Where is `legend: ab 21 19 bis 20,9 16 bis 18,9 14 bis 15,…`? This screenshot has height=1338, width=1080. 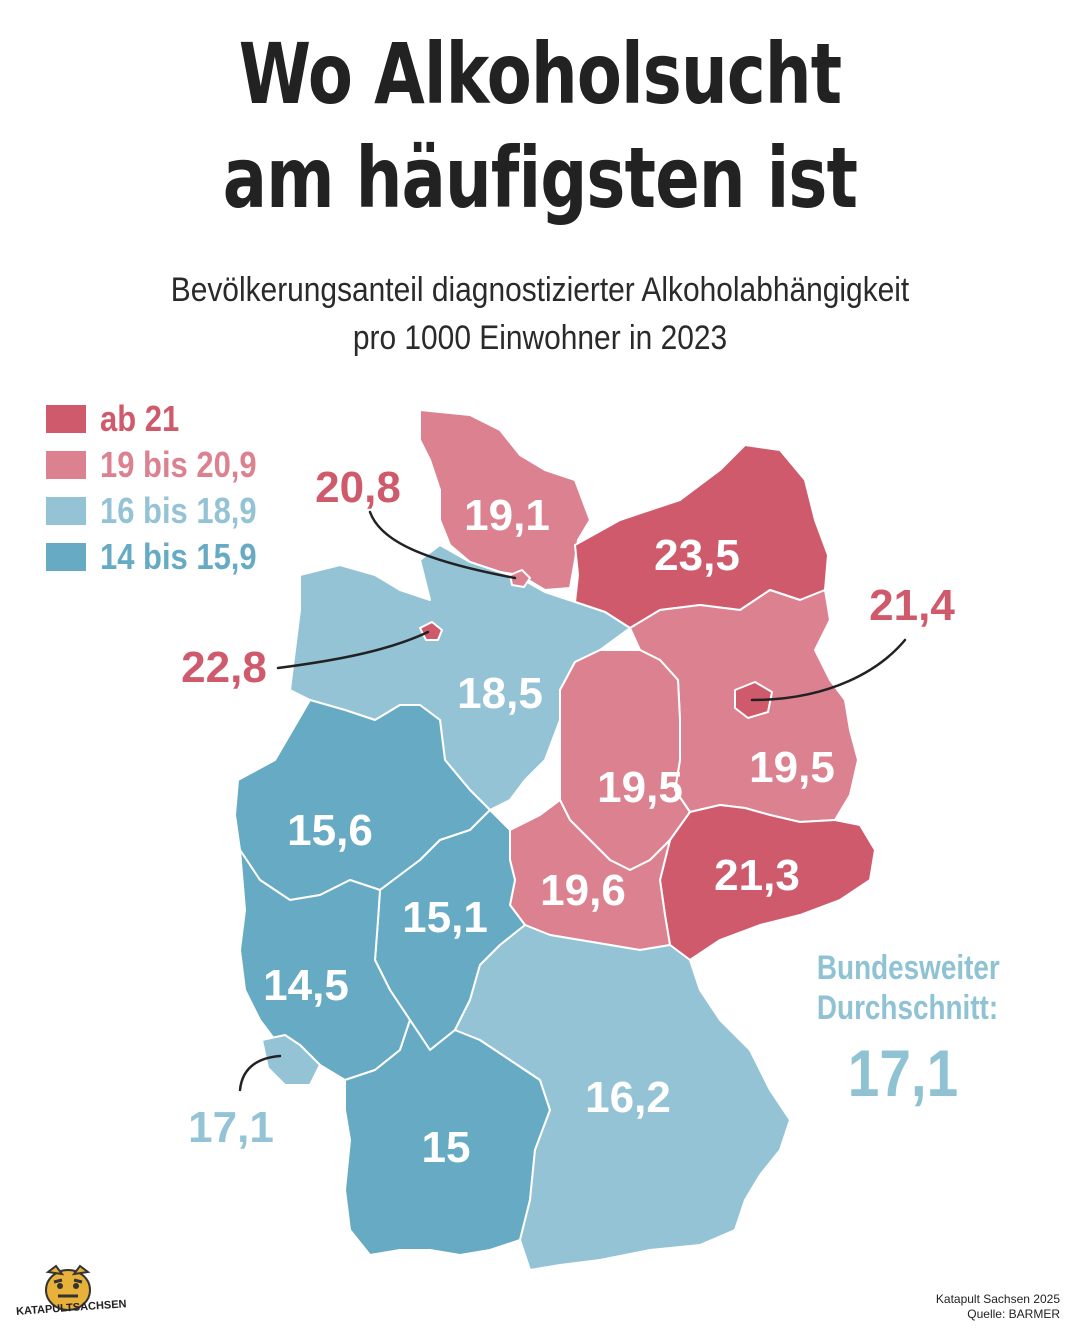
legend: ab 21 19 bis 20,9 16 bis 18,9 14 bis 15,… is located at coordinates (164, 488).